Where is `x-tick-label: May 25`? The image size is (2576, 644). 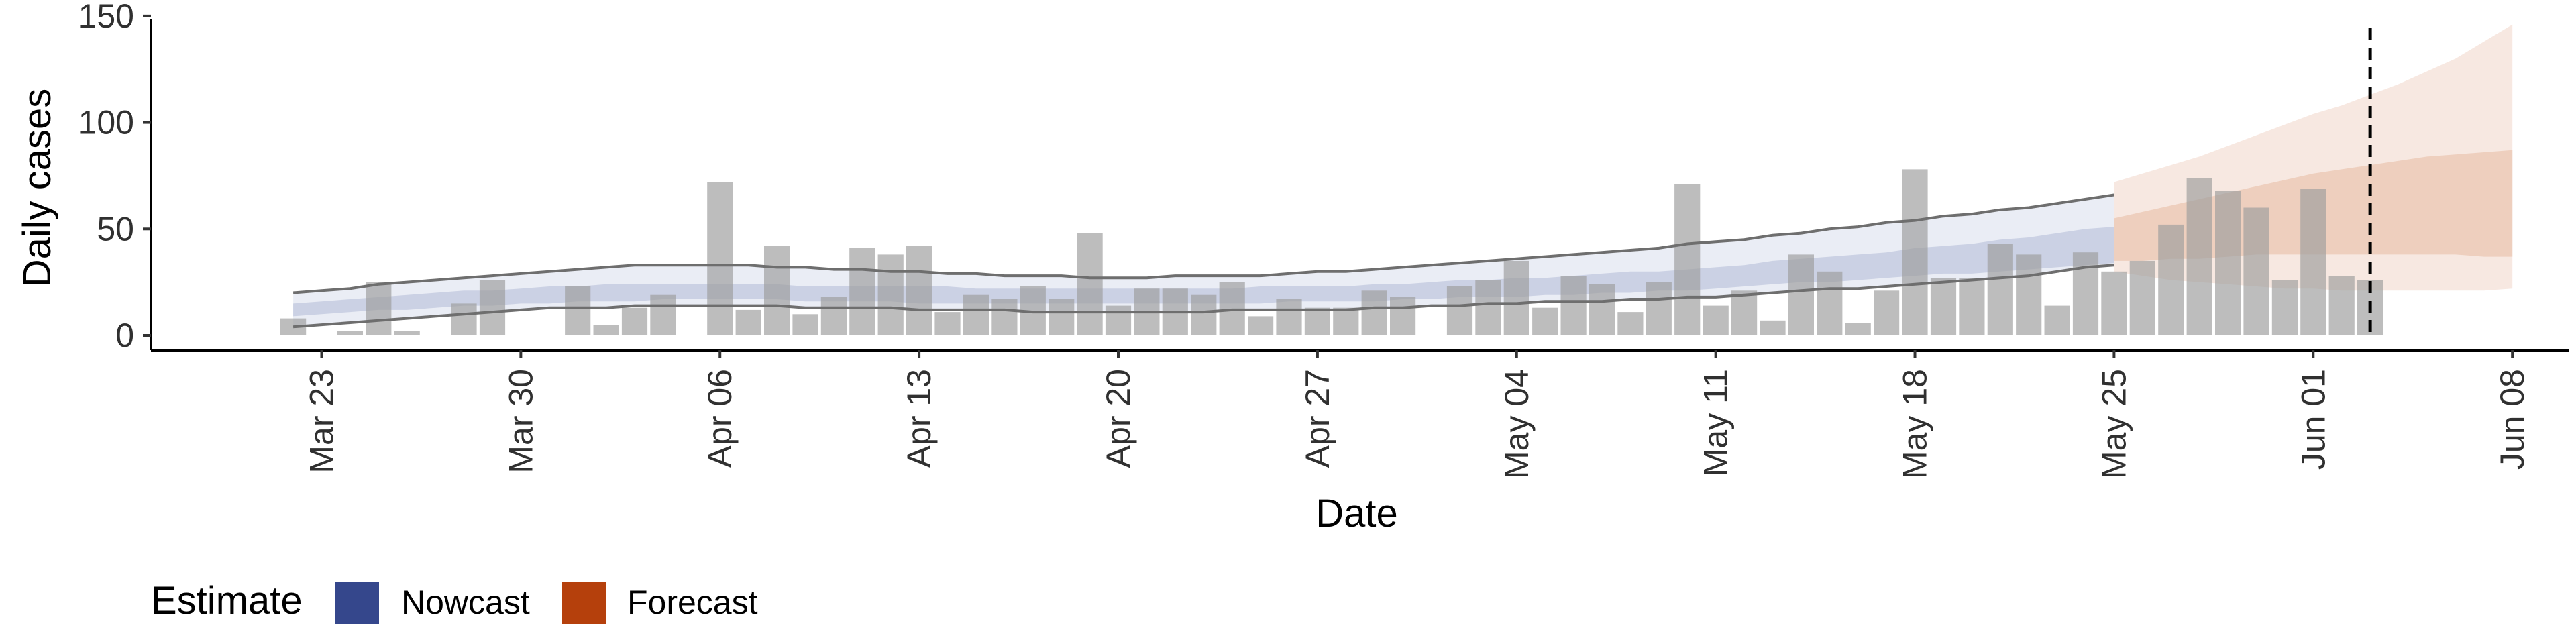 x-tick-label: May 25 is located at coordinates (2114, 424).